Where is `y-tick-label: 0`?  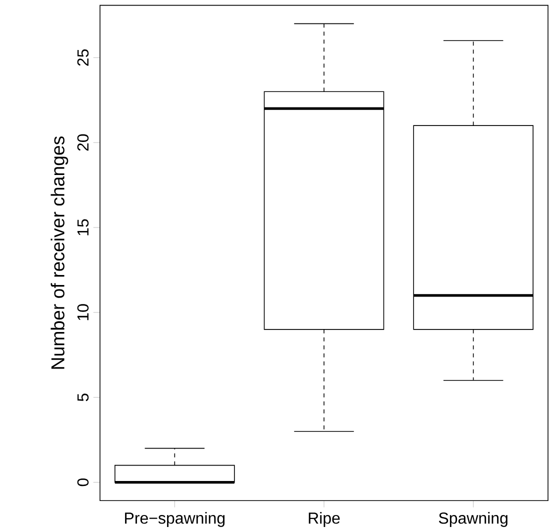
y-tick-label: 0 is located at coordinates (83, 482).